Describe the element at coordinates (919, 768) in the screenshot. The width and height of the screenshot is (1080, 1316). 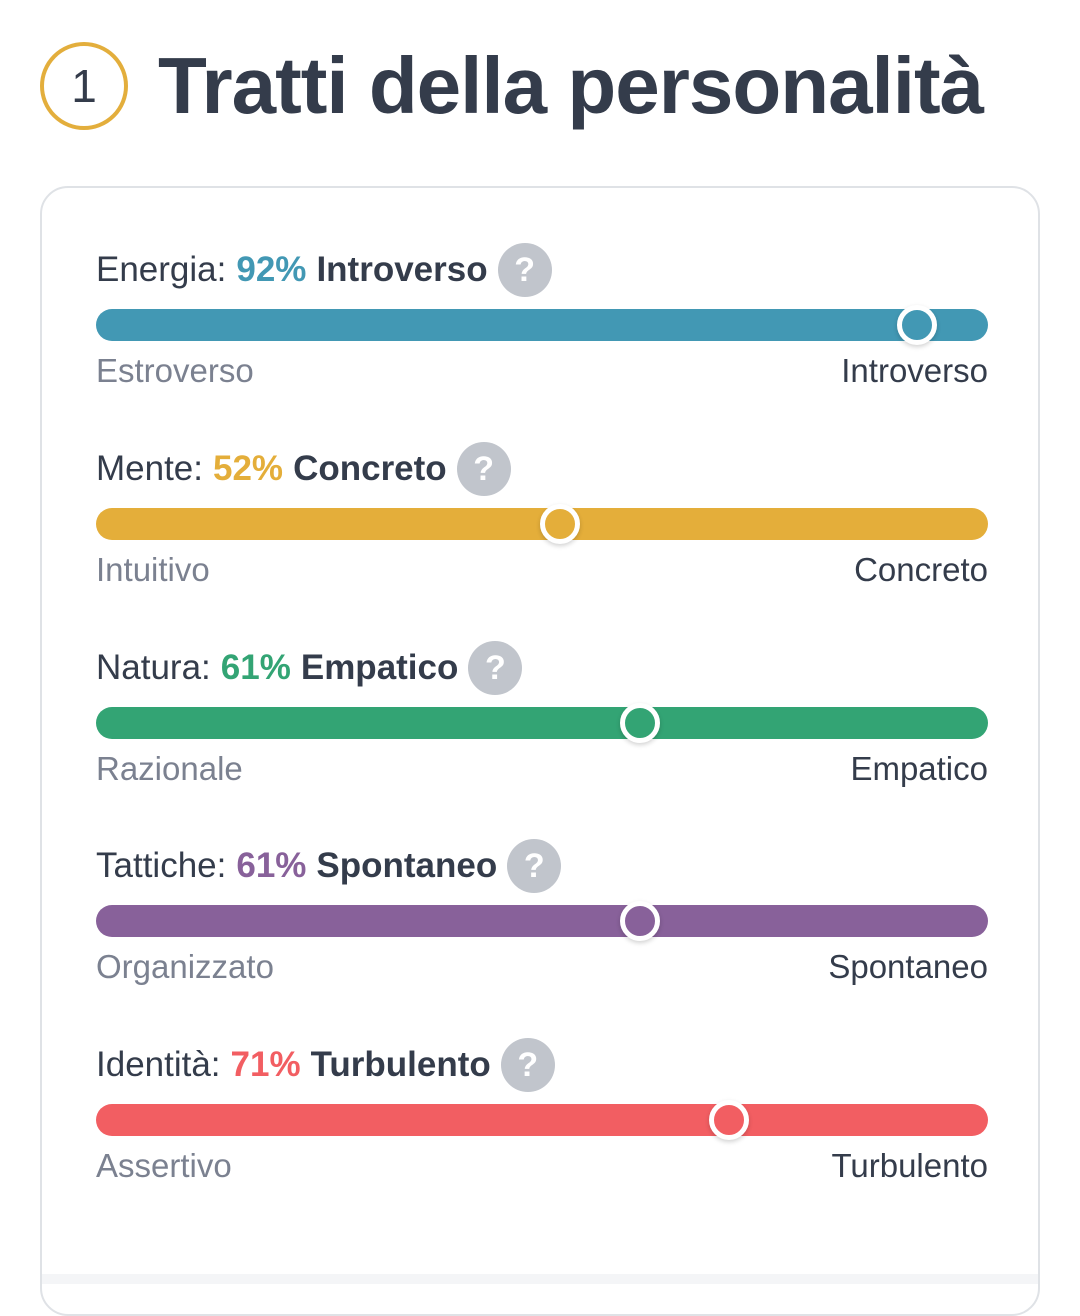
I see `scale-right-label: Empatico` at that location.